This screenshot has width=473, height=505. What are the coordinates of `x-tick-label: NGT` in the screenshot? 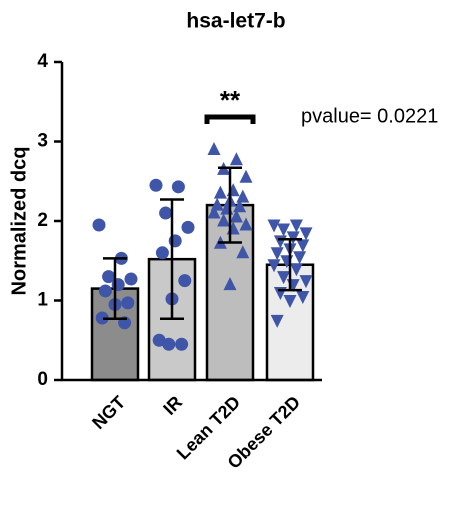 It's located at (108, 412).